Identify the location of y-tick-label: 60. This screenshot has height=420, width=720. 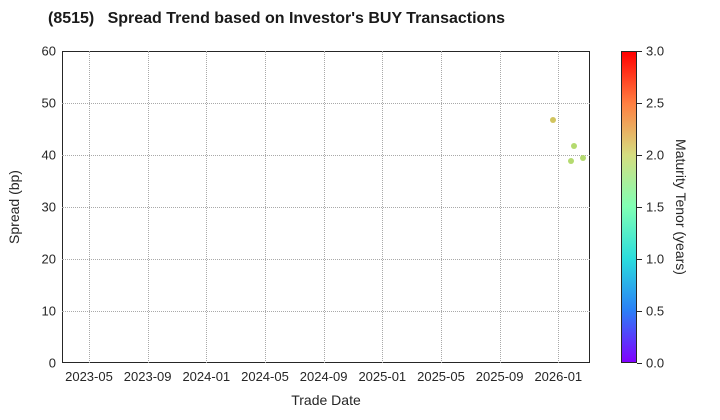
(48, 51).